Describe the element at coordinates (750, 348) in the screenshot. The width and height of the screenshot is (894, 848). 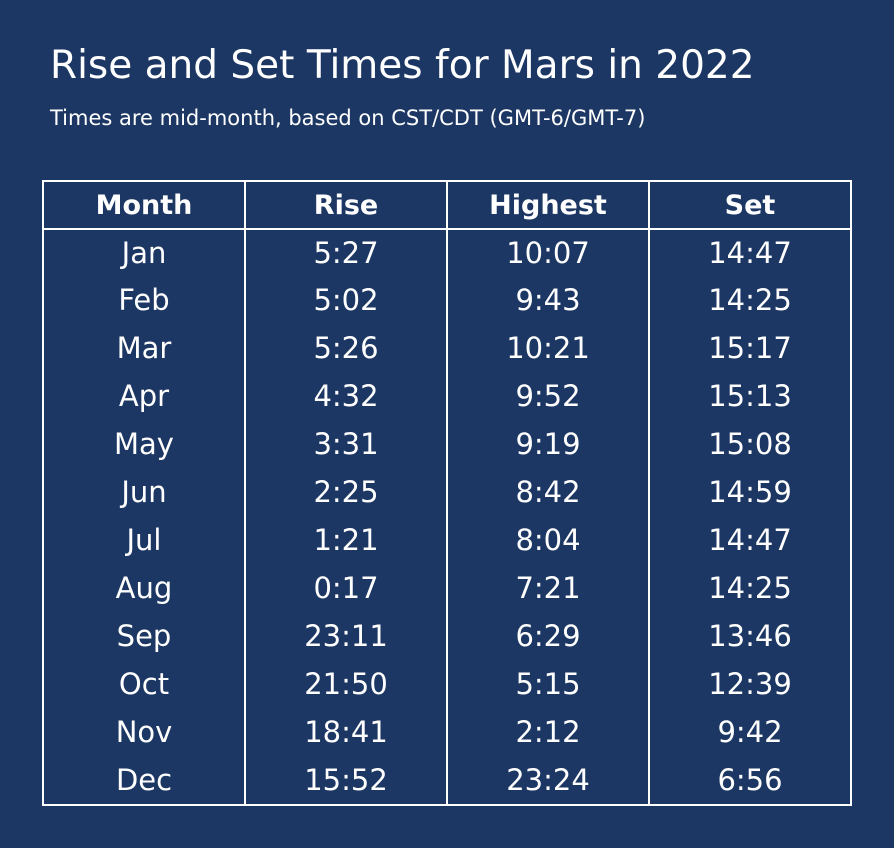
I see `set-cell: 15:17` at that location.